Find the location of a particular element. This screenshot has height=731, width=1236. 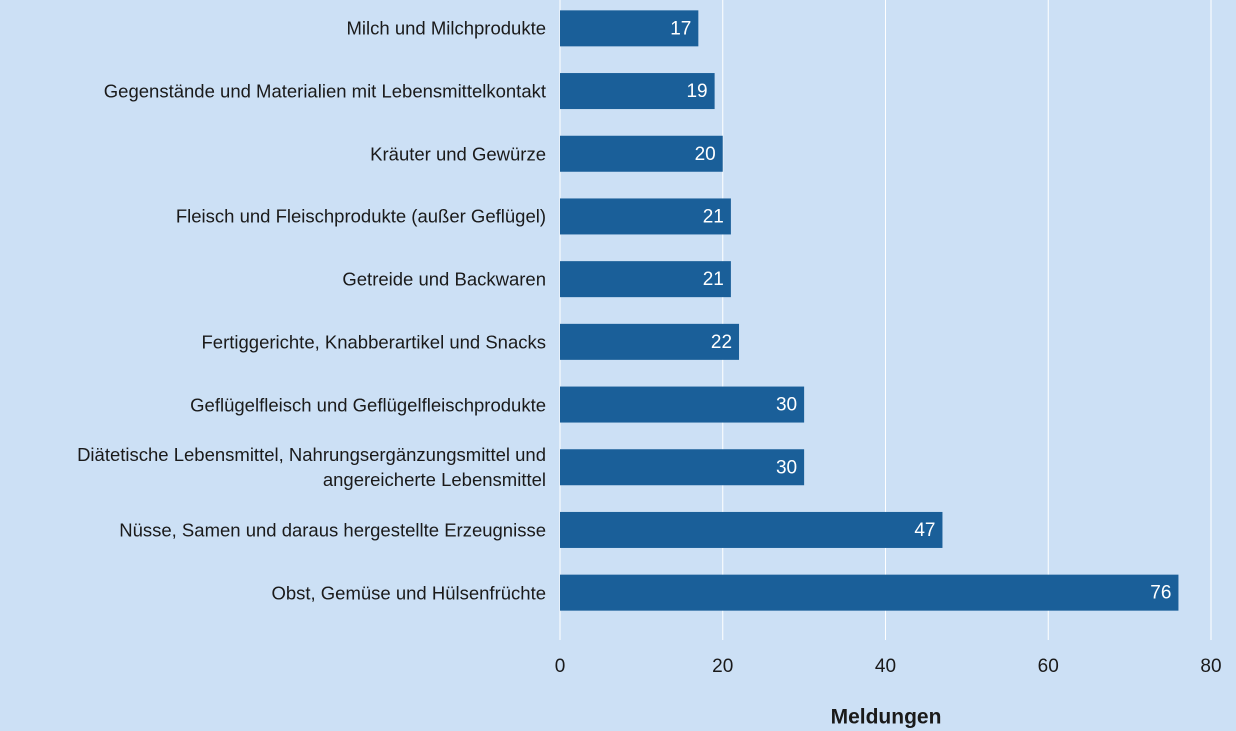

y-tick-label: Milch und Milchprodukte is located at coordinates (446, 28).